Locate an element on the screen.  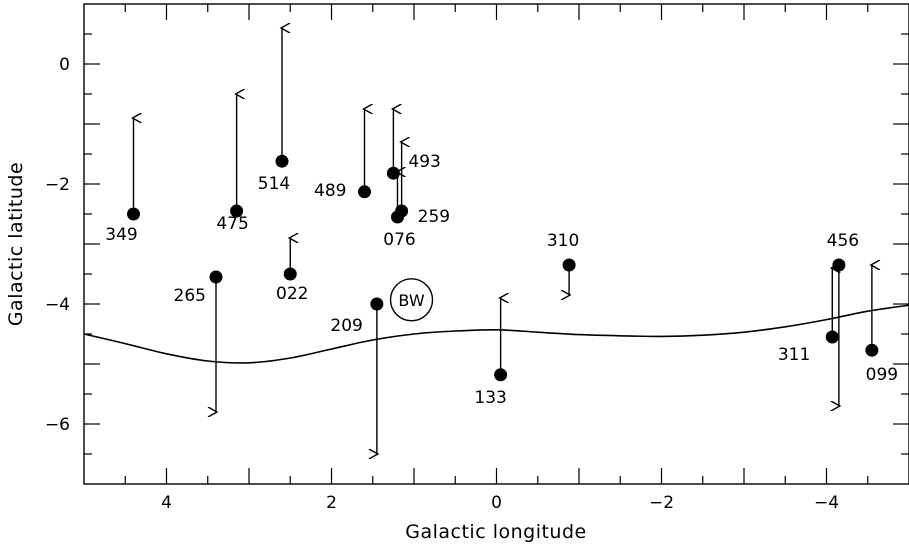
point-label: 076 is located at coordinates (399, 240).